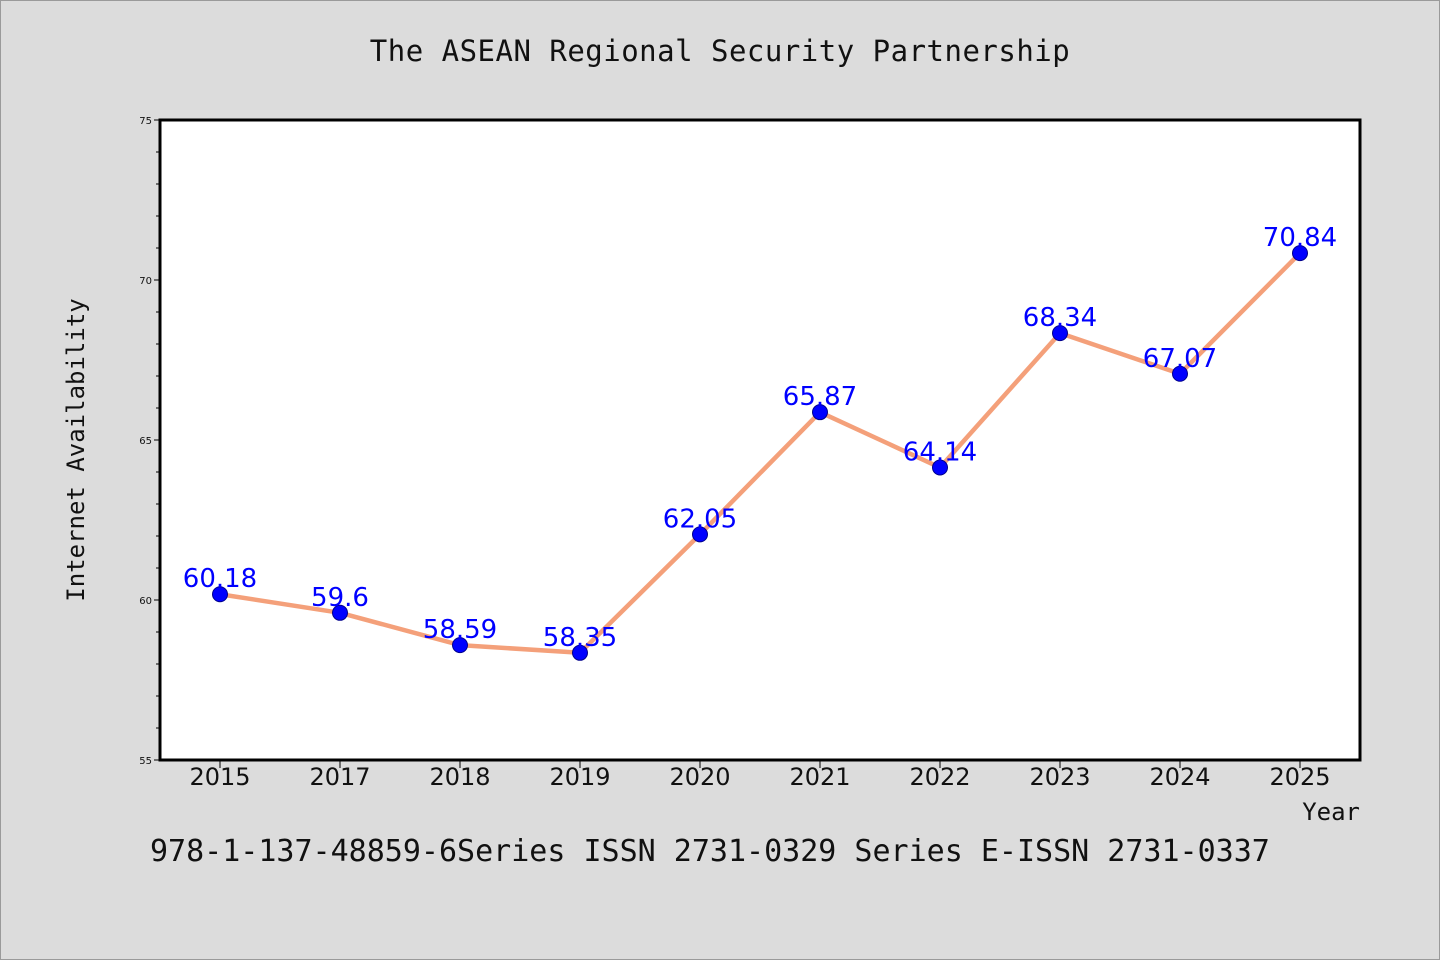 The width and height of the screenshot is (1440, 960). Describe the element at coordinates (1331, 812) in the screenshot. I see `x-axis-label: Year` at that location.